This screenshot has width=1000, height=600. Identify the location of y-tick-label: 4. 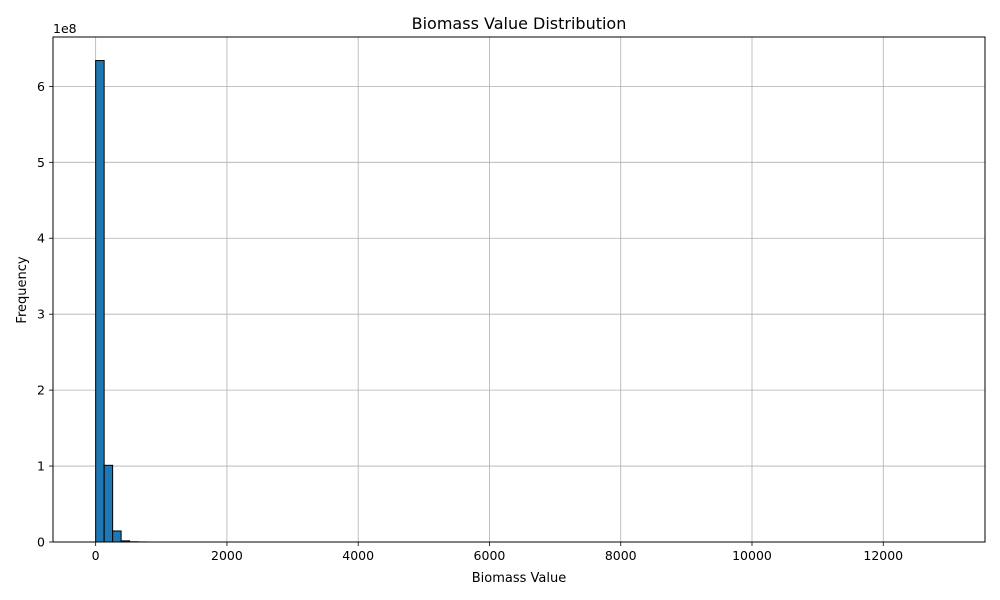
(41, 238).